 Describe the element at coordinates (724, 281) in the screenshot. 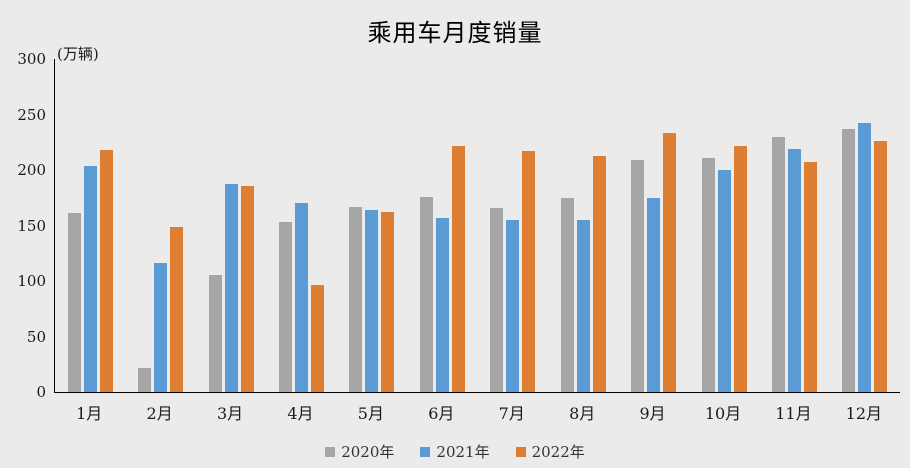

I see `bar-2021年-10月` at that location.